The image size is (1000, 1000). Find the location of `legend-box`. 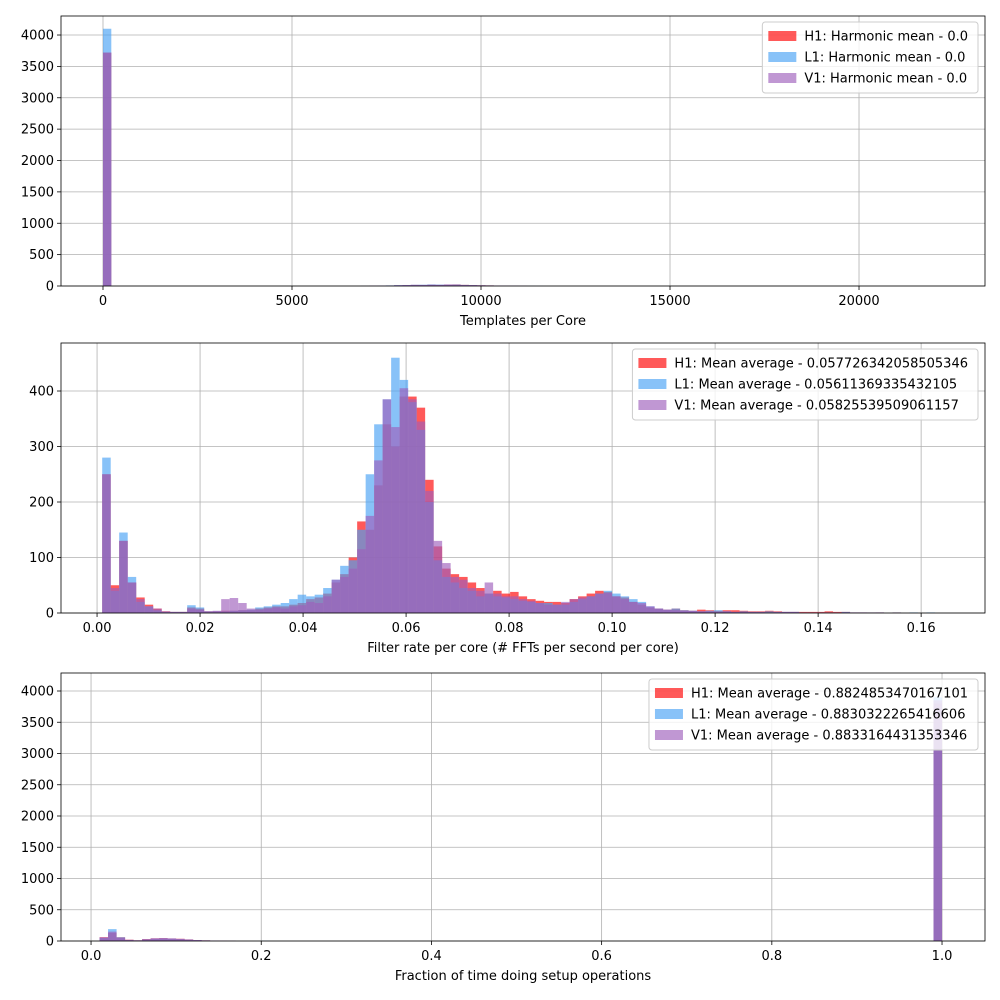

legend-box is located at coordinates (805, 384).